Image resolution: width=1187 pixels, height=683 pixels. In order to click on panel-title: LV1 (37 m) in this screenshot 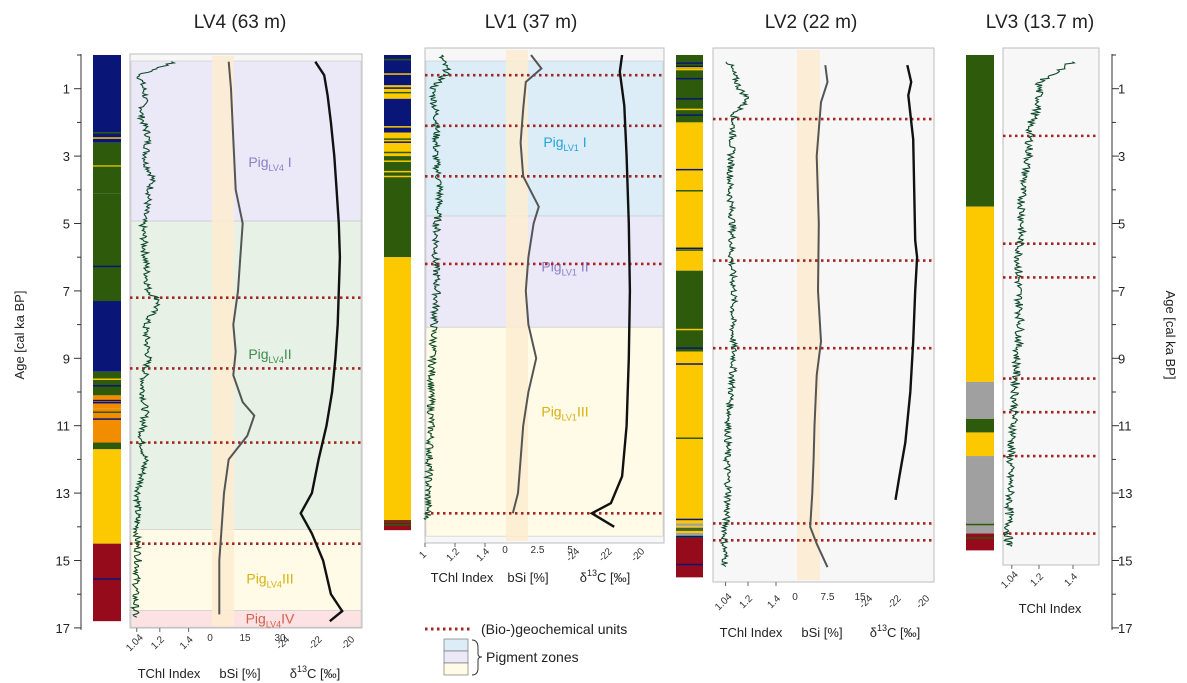, I will do `click(531, 22)`.